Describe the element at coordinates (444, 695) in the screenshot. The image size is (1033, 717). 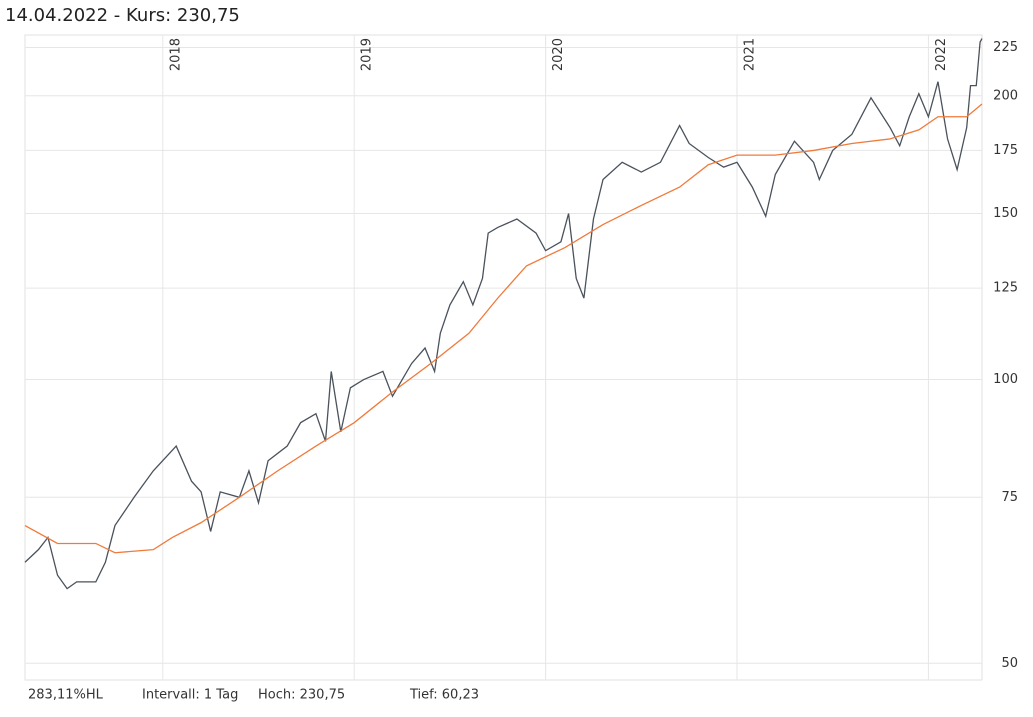
I see `footer-low: Tief: 60,23` at that location.